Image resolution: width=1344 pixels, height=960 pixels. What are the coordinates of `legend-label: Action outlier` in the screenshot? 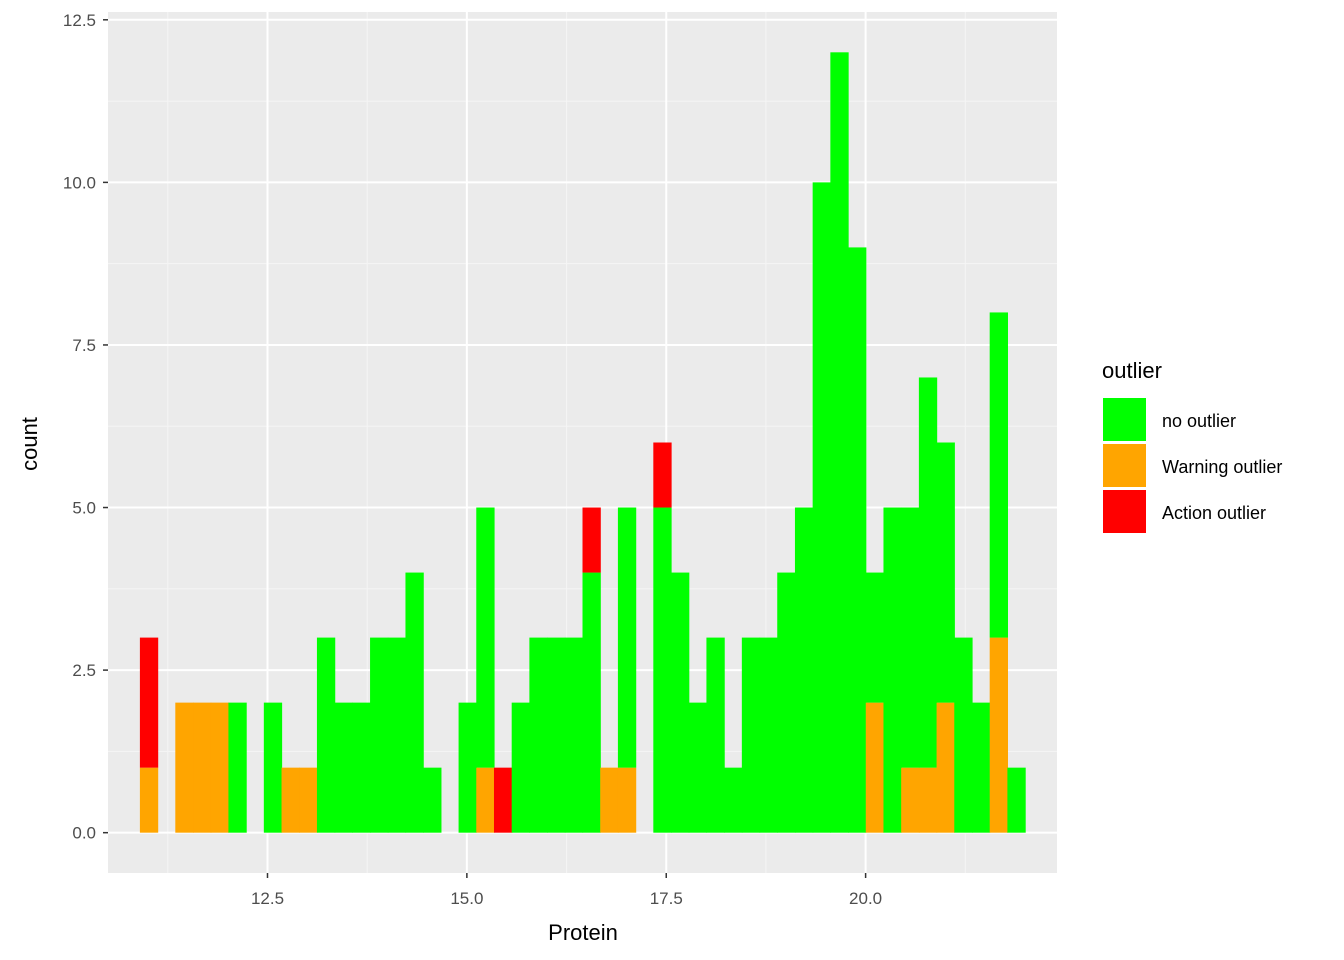 It's located at (1214, 513).